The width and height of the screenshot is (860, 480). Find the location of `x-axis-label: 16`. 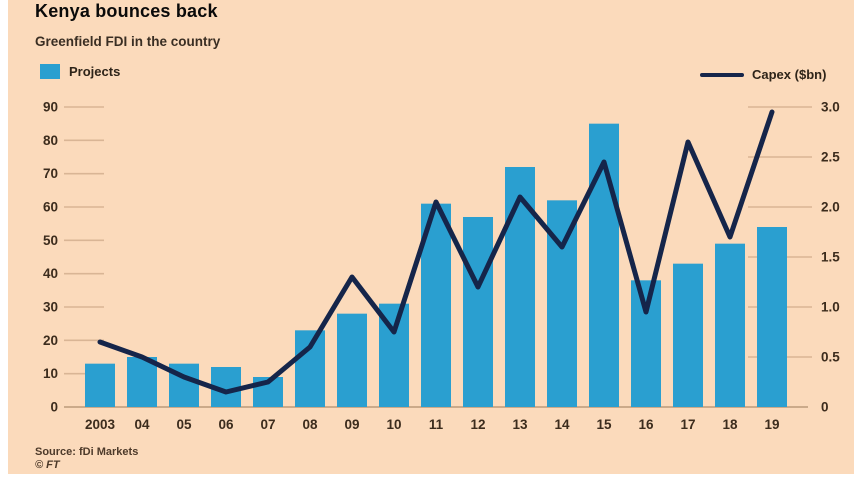

x-axis-label: 16 is located at coordinates (646, 424).